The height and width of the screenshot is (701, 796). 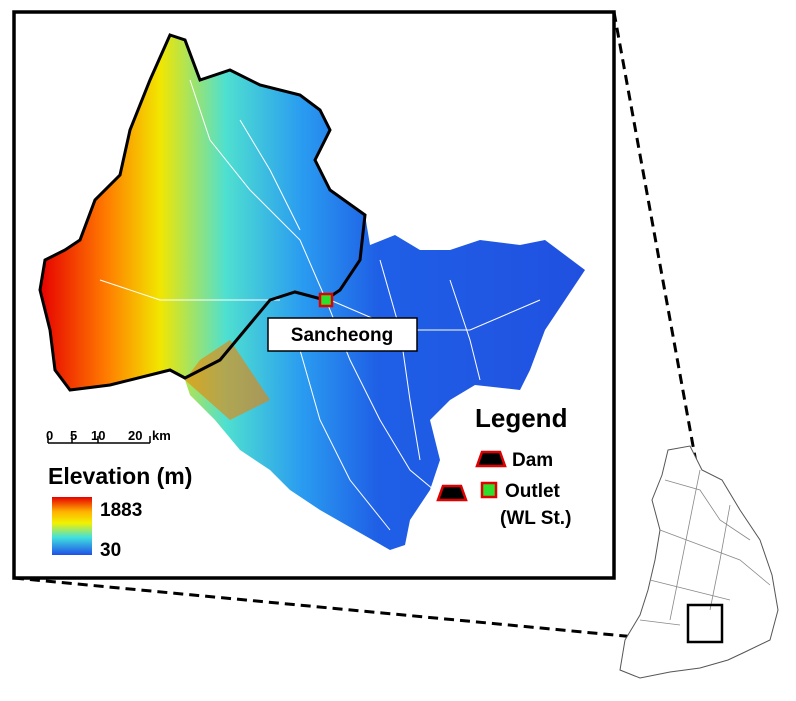 I want to click on station-label-box, so click(x=342, y=334).